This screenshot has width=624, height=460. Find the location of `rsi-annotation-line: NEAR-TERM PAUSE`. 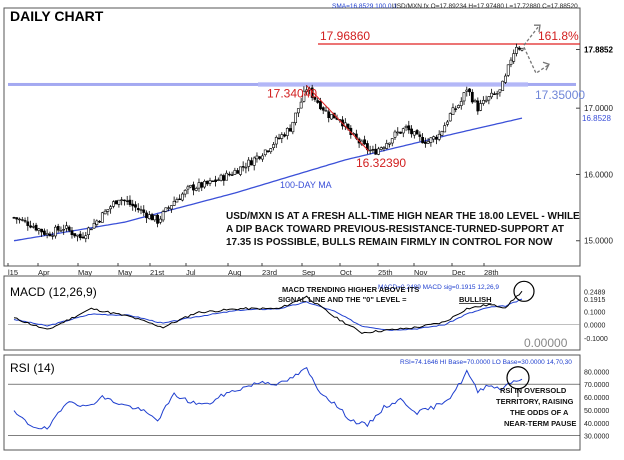

rsi-annotation-line: NEAR-TERM PAUSE is located at coordinates (540, 423).